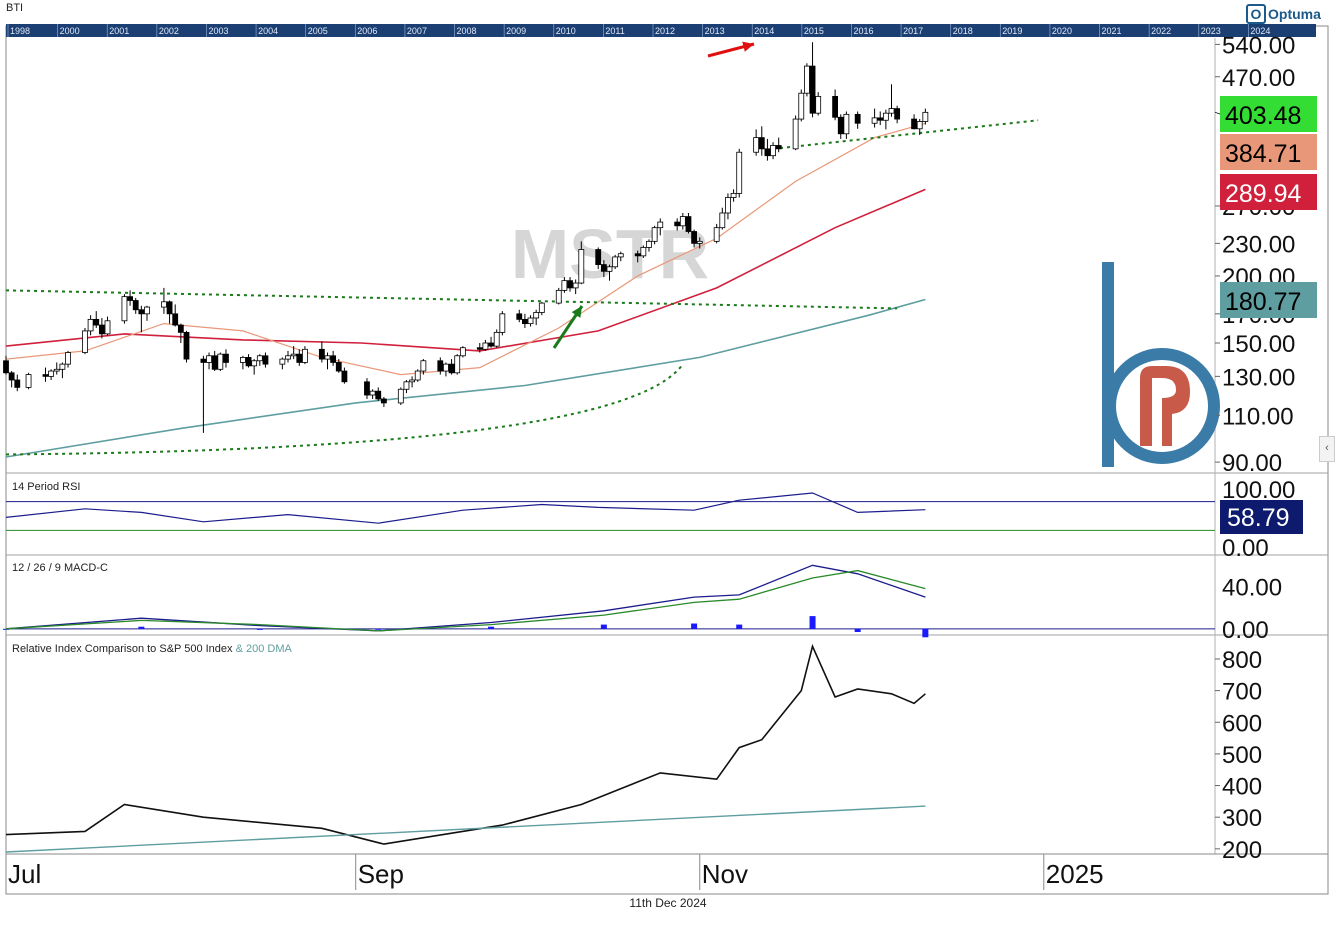 This screenshot has width=1336, height=929. What do you see at coordinates (1211, 31) in the screenshot?
I see `timeline-year-label: 2023` at bounding box center [1211, 31].